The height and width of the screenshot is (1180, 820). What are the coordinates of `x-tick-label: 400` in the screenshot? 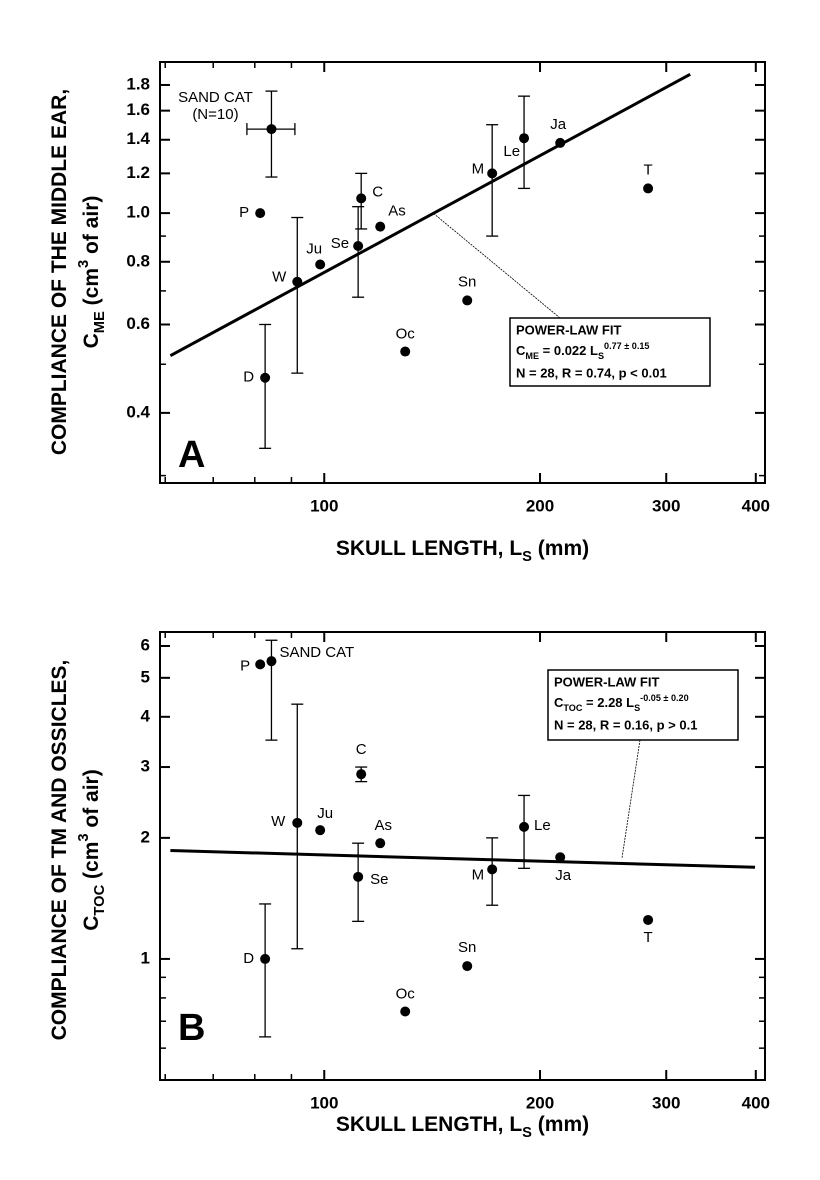 It's located at (756, 1102).